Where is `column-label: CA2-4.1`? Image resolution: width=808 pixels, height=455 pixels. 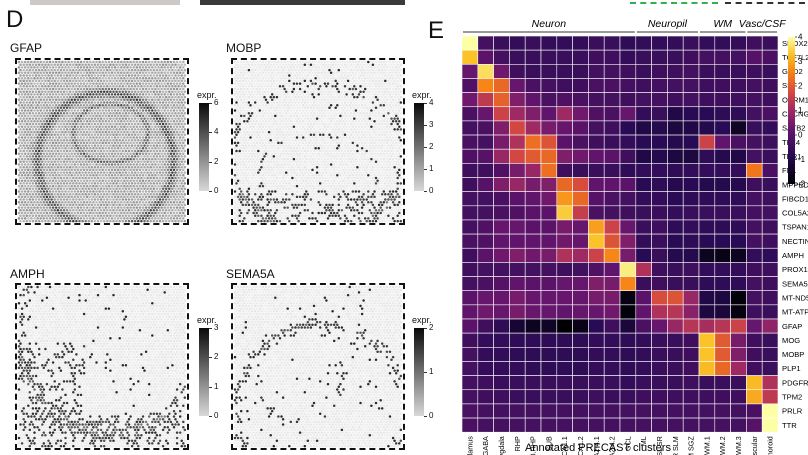 column-label: CA2-4.1 is located at coordinates (596, 445).